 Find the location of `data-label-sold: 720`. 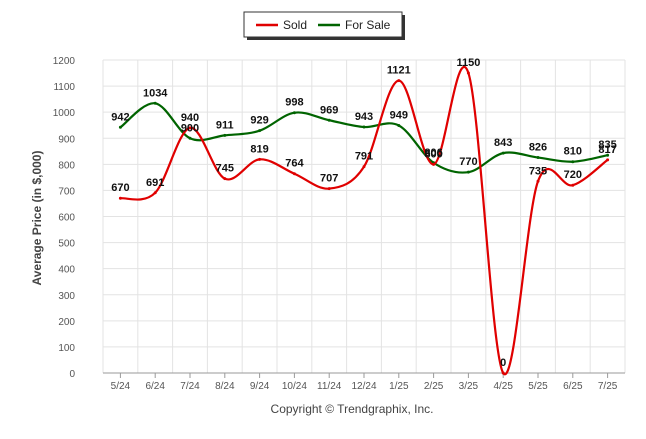

data-label-sold: 720 is located at coordinates (573, 175).